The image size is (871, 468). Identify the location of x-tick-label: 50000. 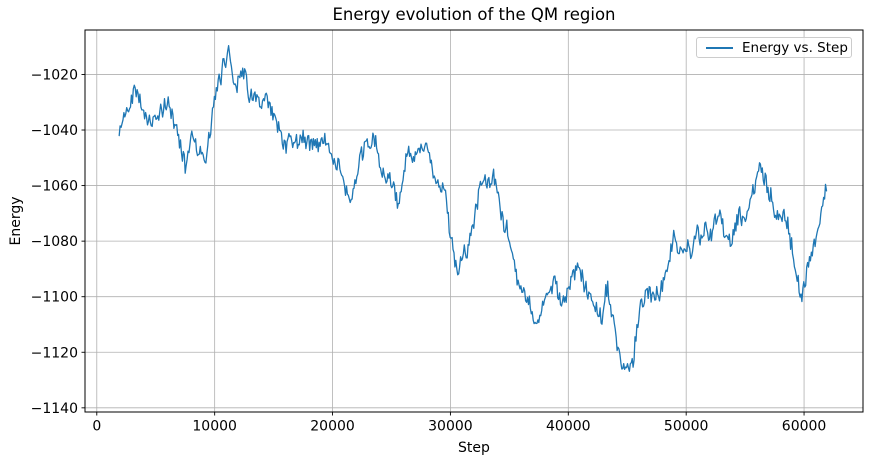
(686, 427).